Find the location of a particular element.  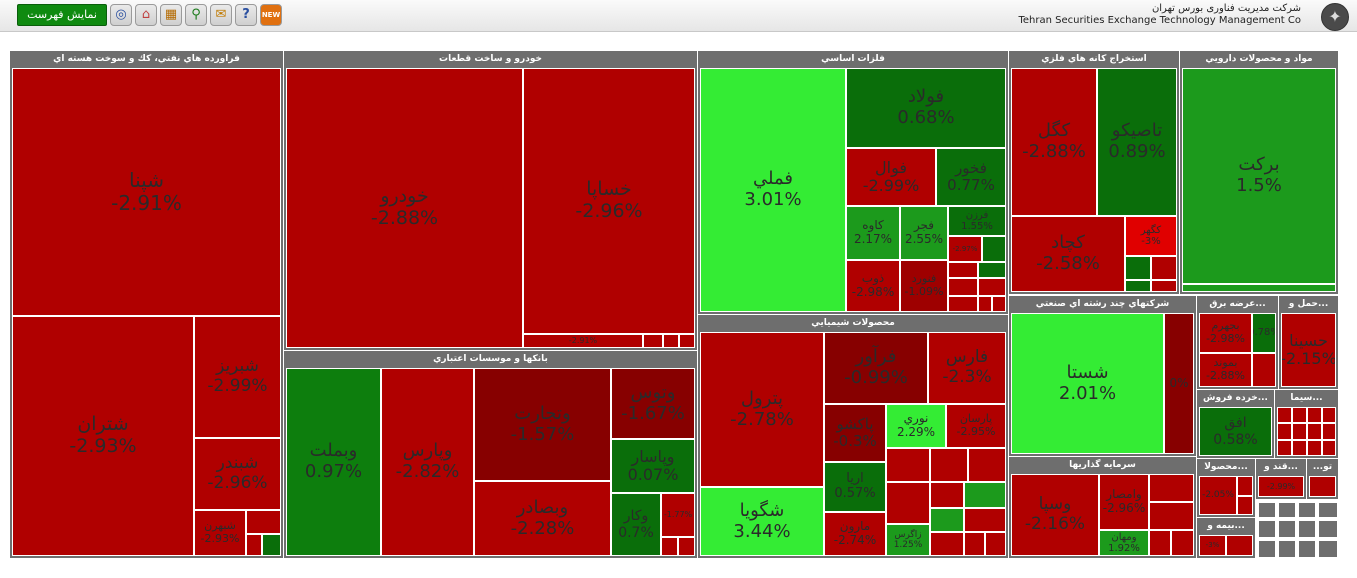

stock-tile: فملي 3.01% is located at coordinates (773, 190).